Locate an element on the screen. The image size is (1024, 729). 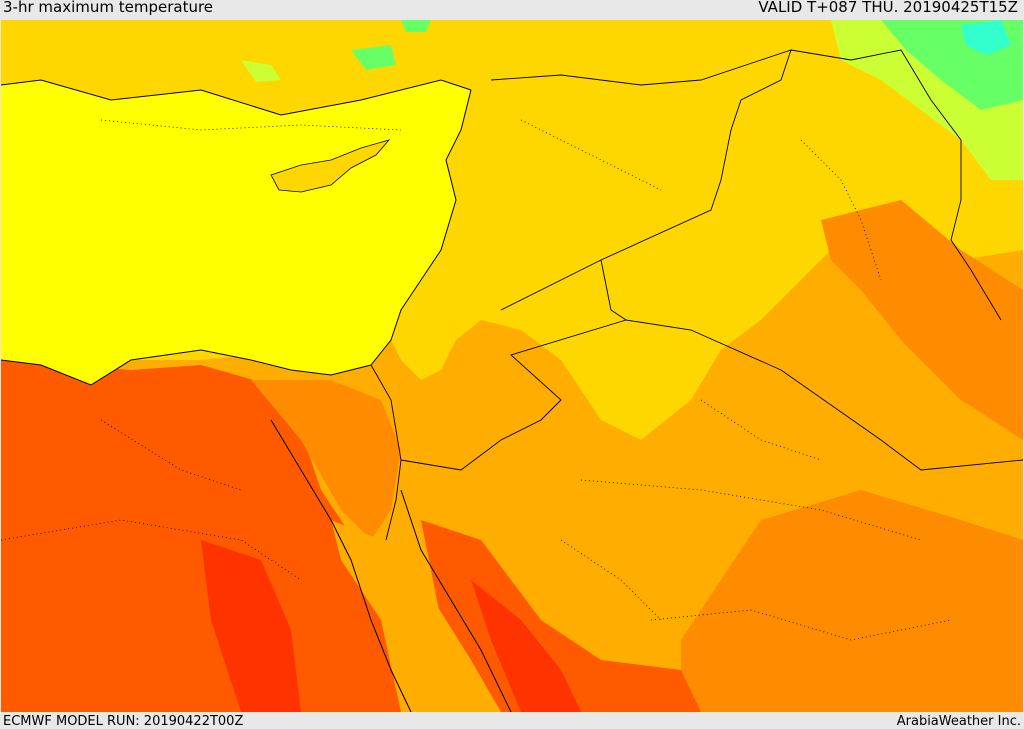
very-hot-region-arabia is located at coordinates (852, 601).